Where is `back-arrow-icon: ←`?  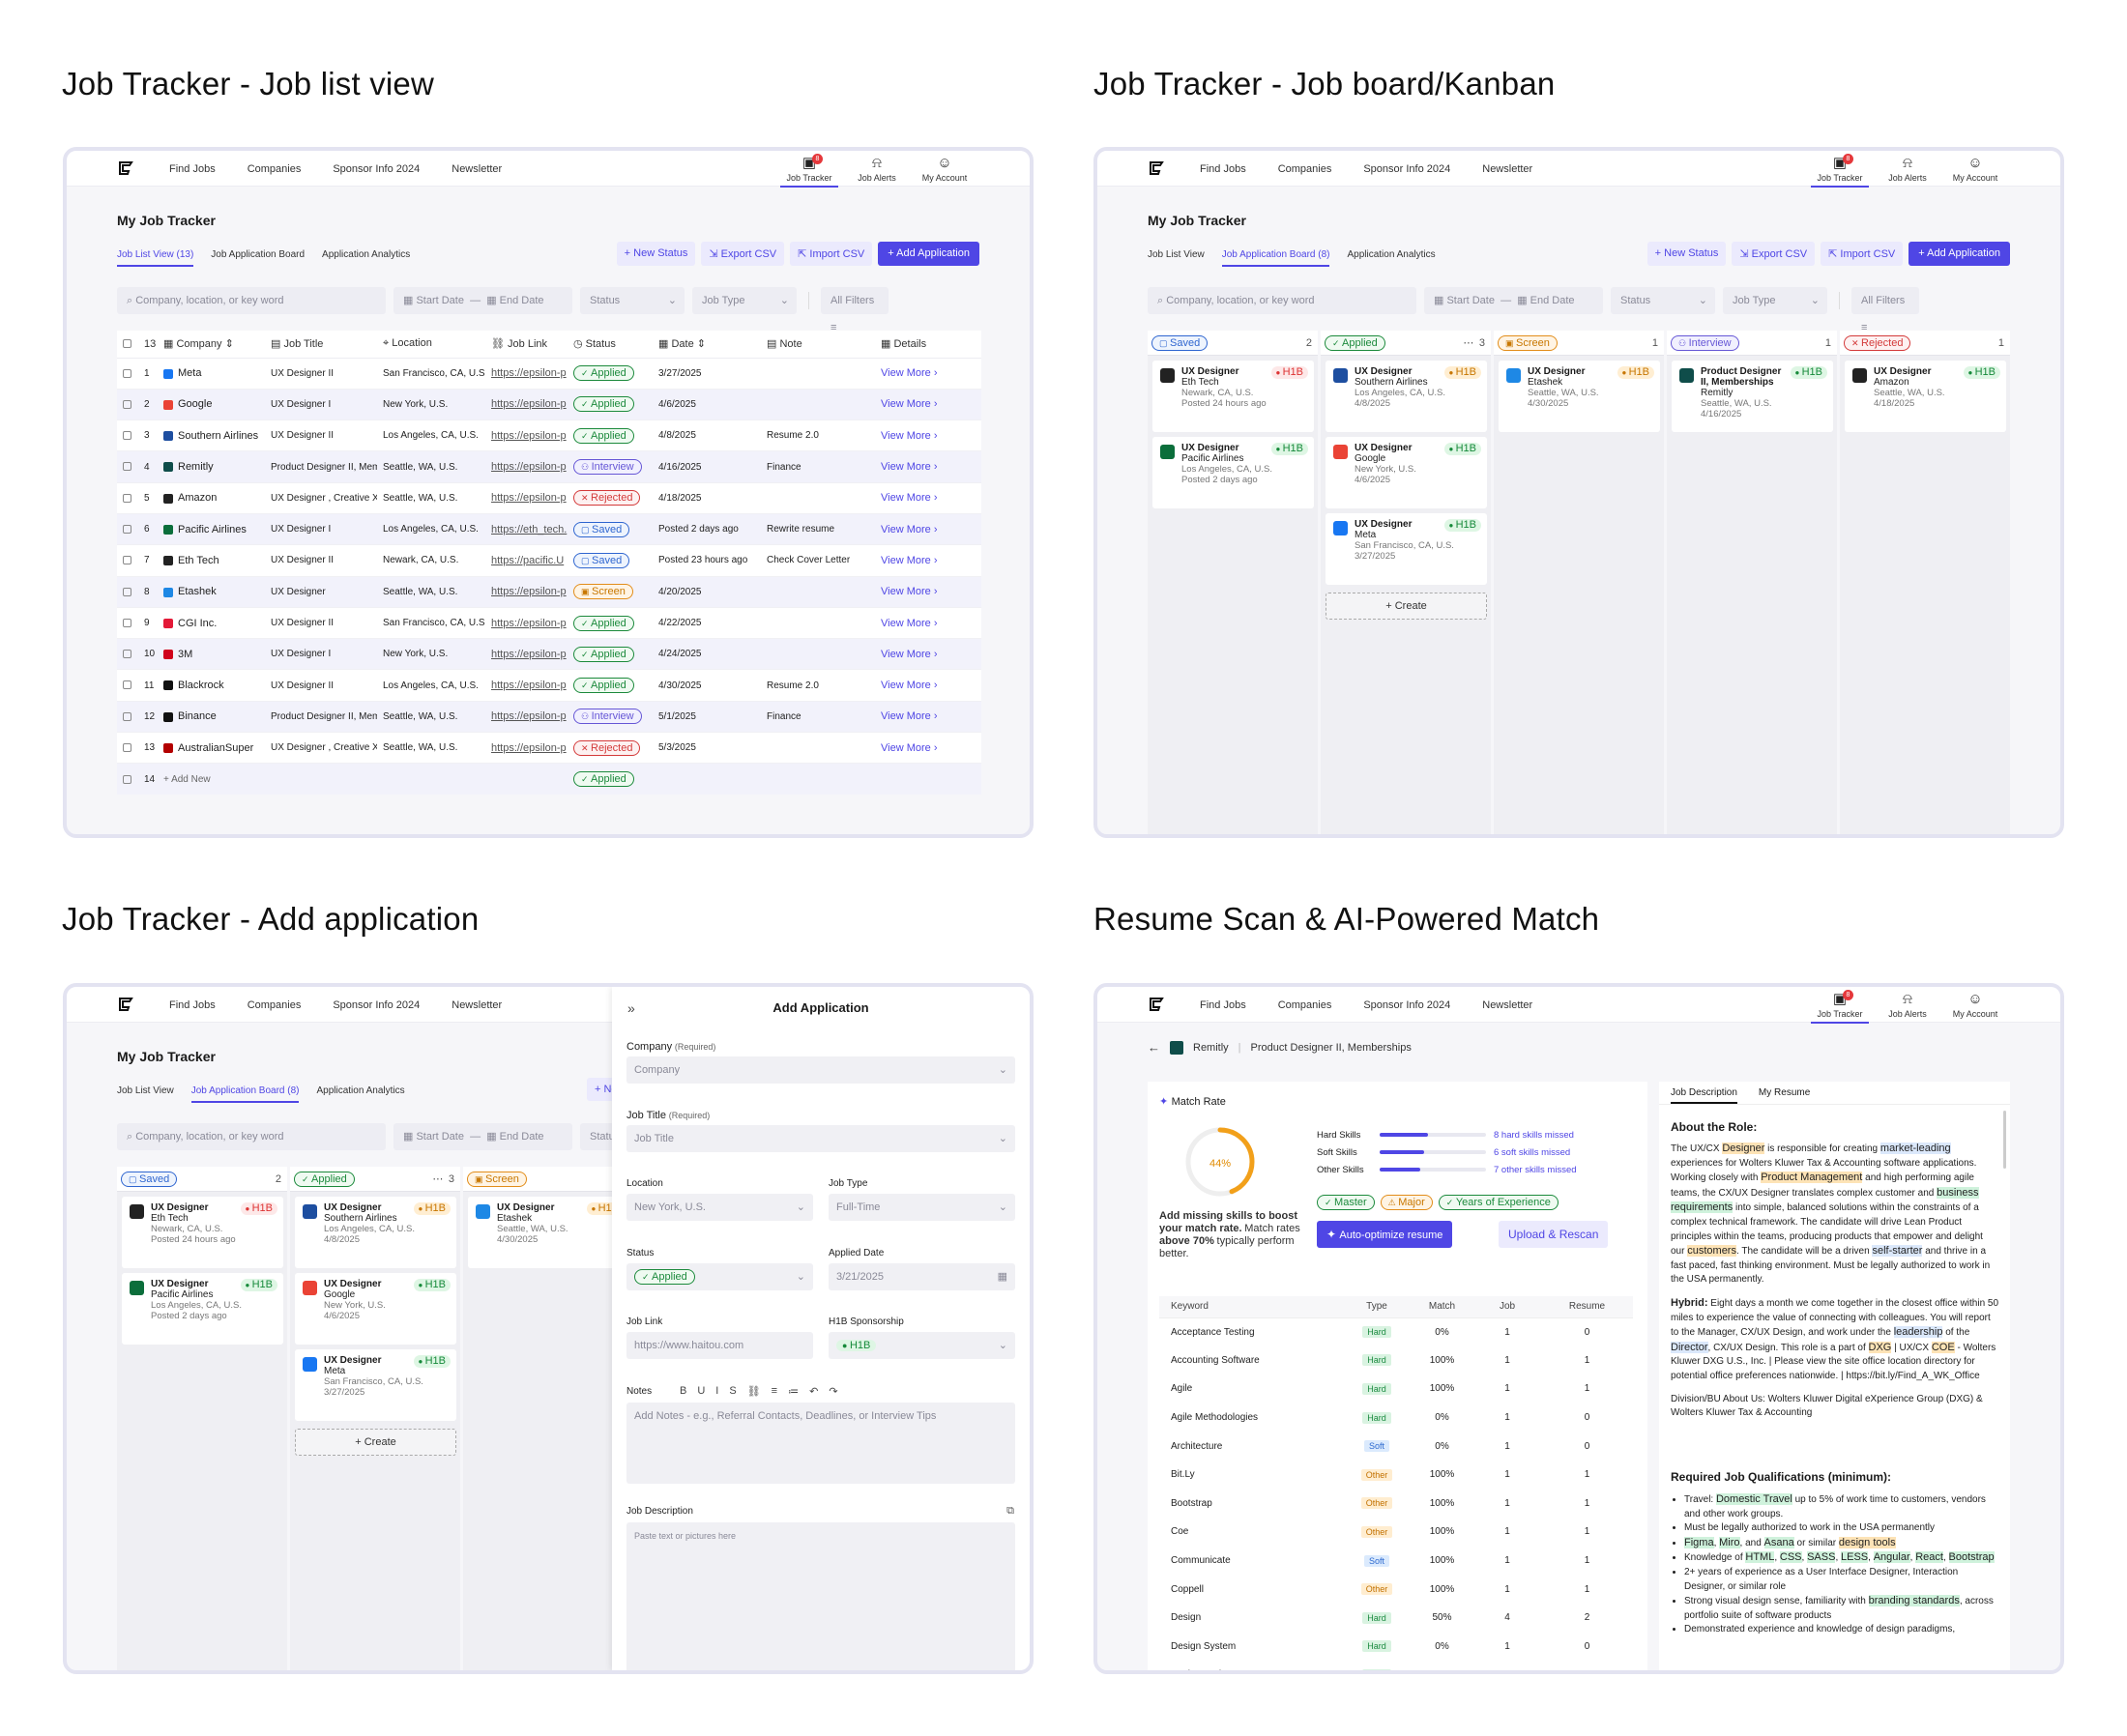 back-arrow-icon: ← is located at coordinates (1154, 1047).